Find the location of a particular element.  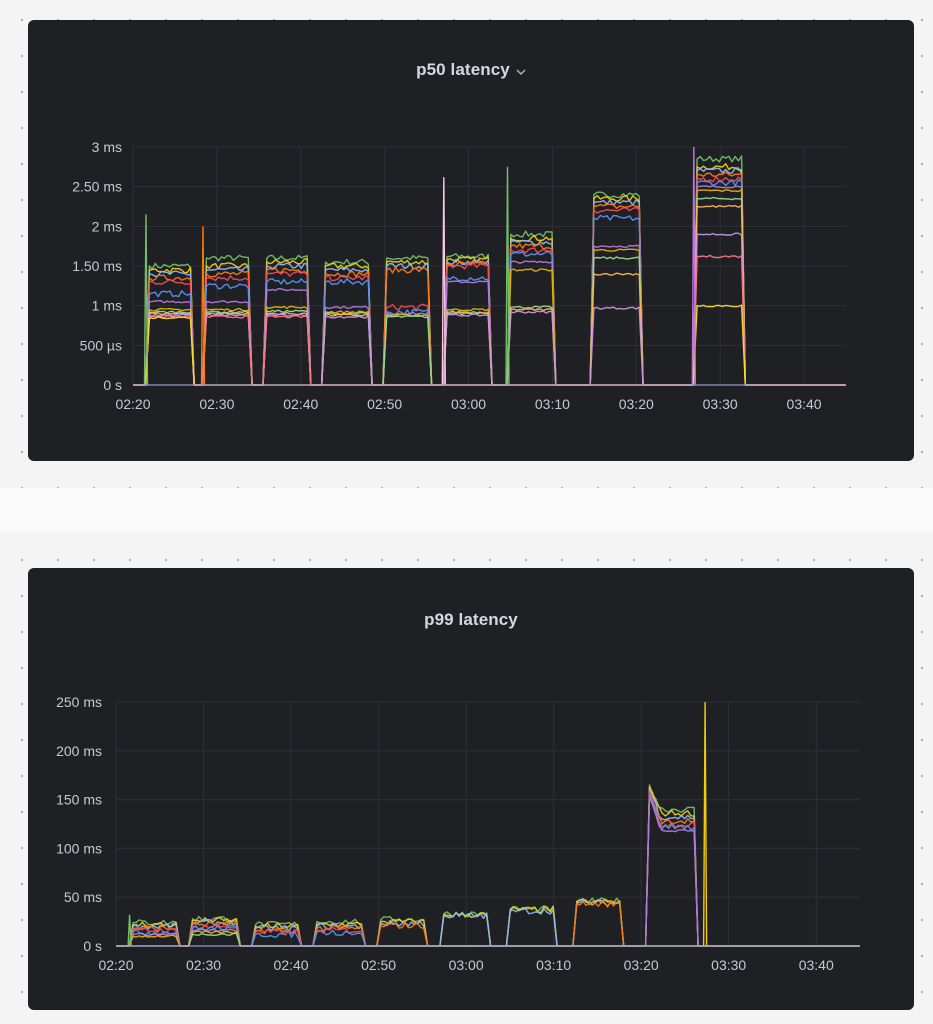

y-tick-label: 2 ms is located at coordinates (107, 226).